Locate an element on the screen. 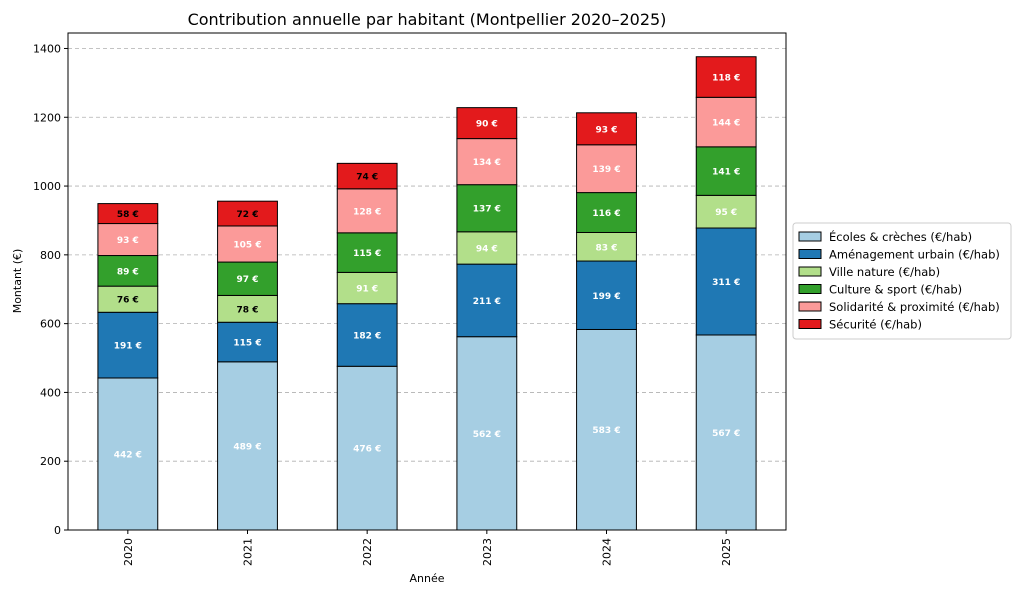 The height and width of the screenshot is (597, 1024). bar-value-label: 58 € is located at coordinates (128, 215).